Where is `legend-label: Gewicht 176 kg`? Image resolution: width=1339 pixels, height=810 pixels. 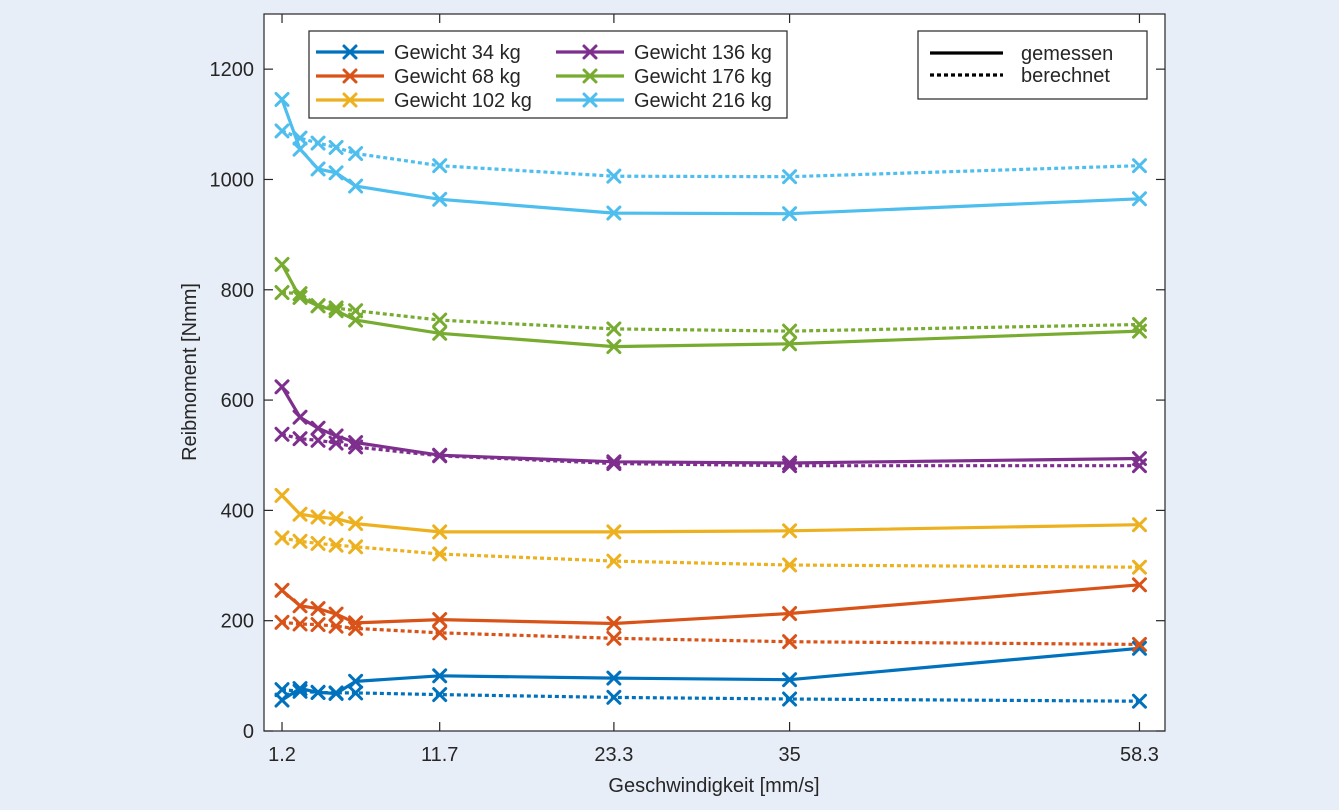 legend-label: Gewicht 176 kg is located at coordinates (703, 77).